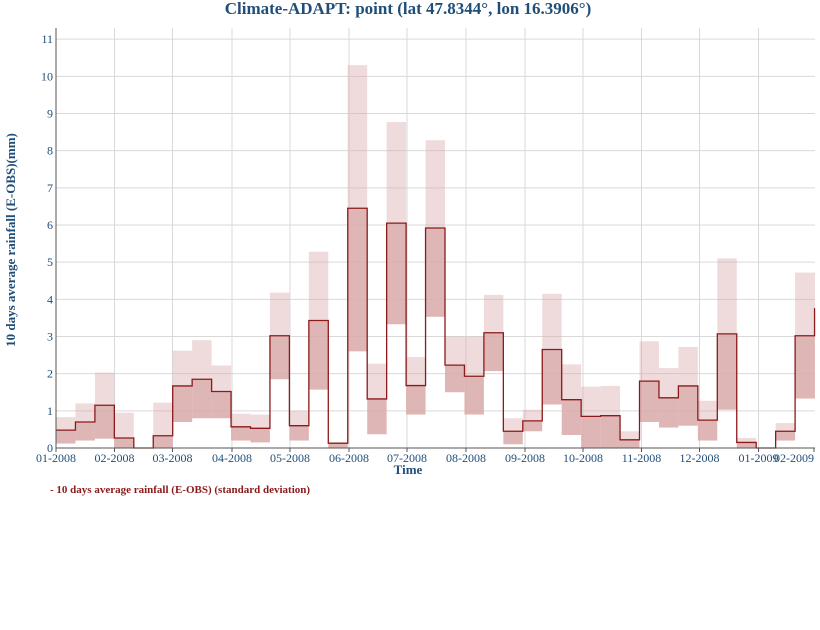 The width and height of the screenshot is (820, 630). Describe the element at coordinates (50, 151) in the screenshot. I see `y-tick-label: 8` at that location.